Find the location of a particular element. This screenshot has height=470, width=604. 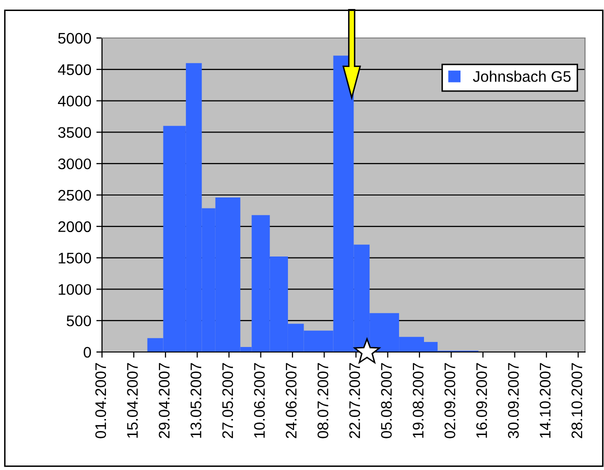

y-tick-label: 1000 is located at coordinates (74, 289).